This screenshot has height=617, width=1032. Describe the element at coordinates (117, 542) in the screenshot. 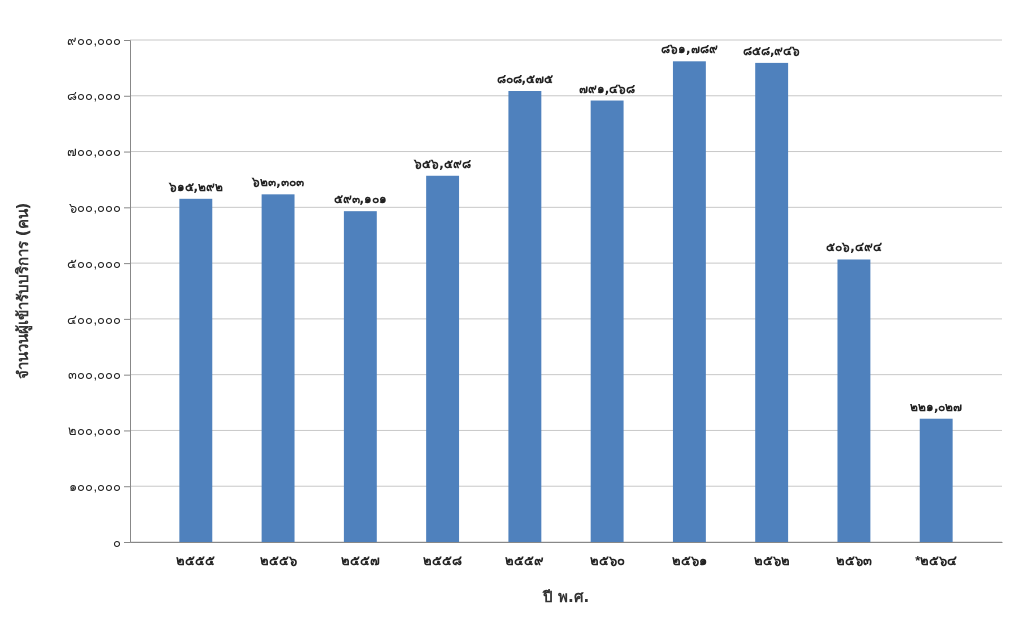

I see `y-tick-label: ๐` at that location.